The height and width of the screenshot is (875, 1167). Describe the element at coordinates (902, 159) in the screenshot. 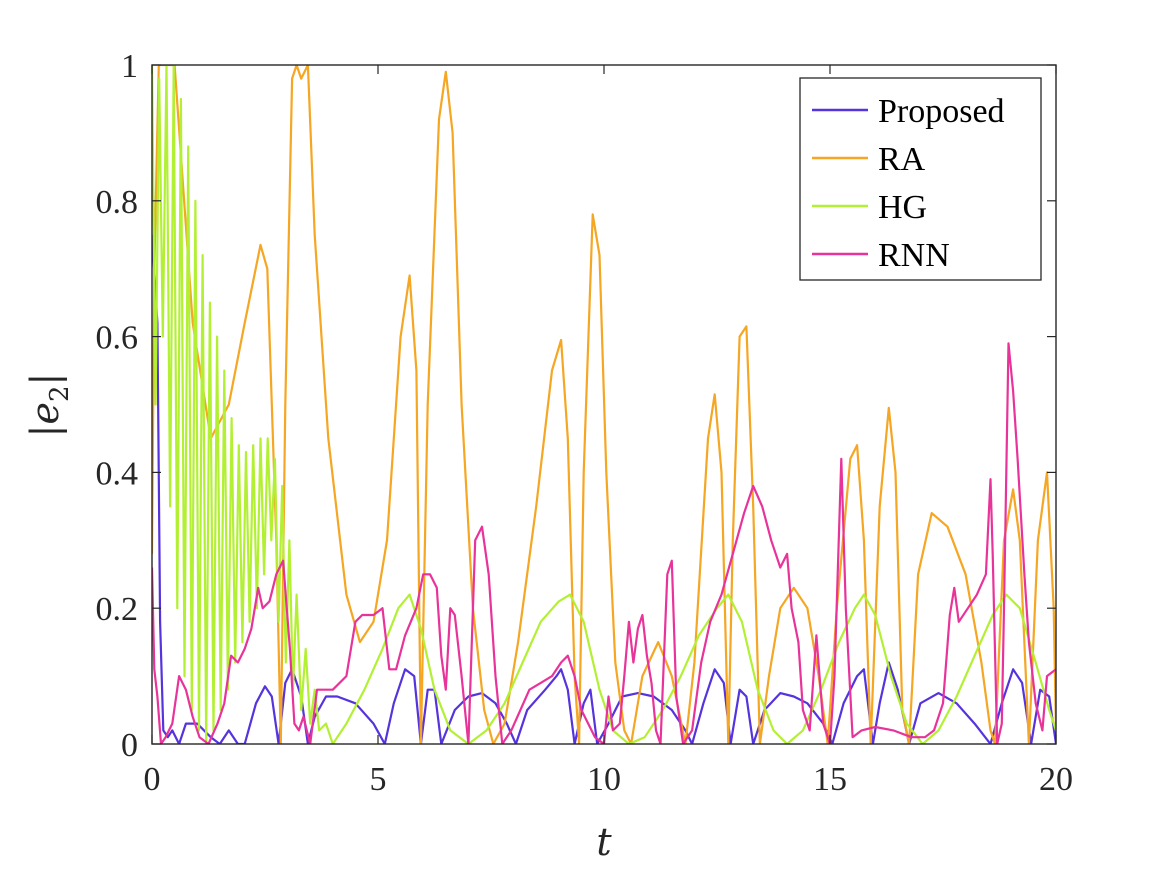

I see `legend-label-ra: RA` at that location.